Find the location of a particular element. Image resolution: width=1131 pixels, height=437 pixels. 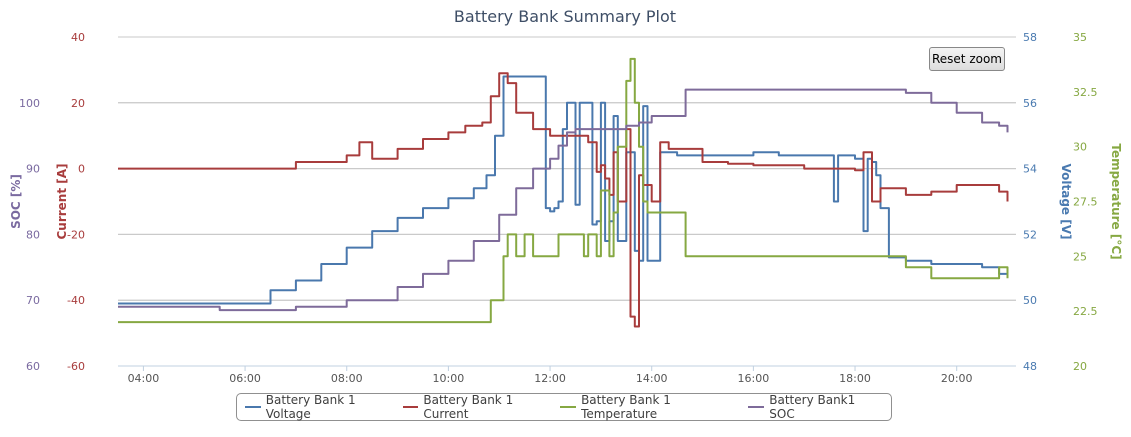

soc-tick-label: 90 is located at coordinates (33, 169).